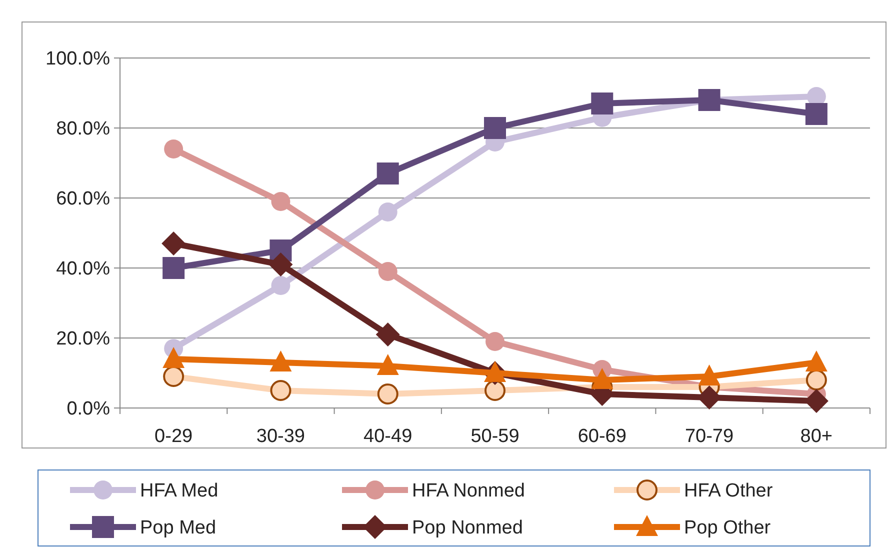 This screenshot has height=558, width=888. I want to click on legend-label: HFA Med, so click(179, 491).